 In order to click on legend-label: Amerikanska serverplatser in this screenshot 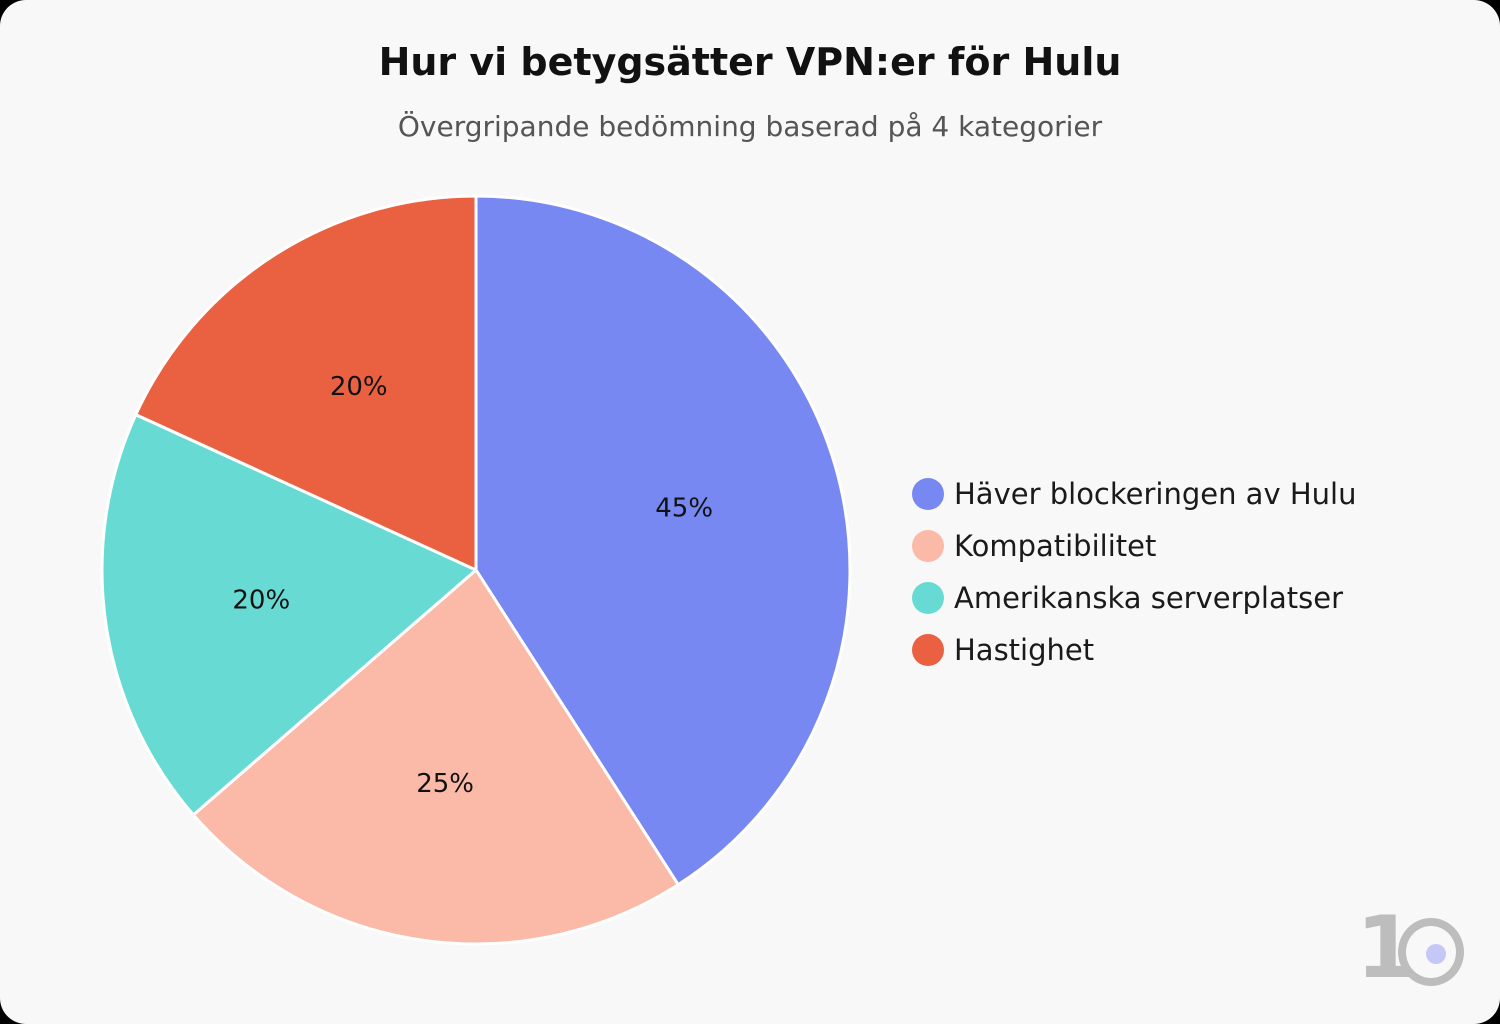, I will do `click(1149, 598)`.